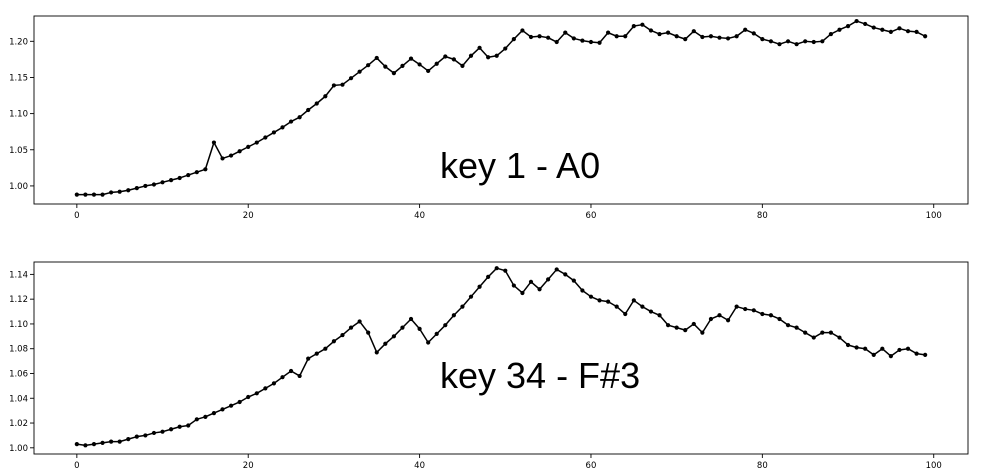 The width and height of the screenshot is (1000, 474). What do you see at coordinates (248, 216) in the screenshot?
I see `x-tick-label: 20` at bounding box center [248, 216].